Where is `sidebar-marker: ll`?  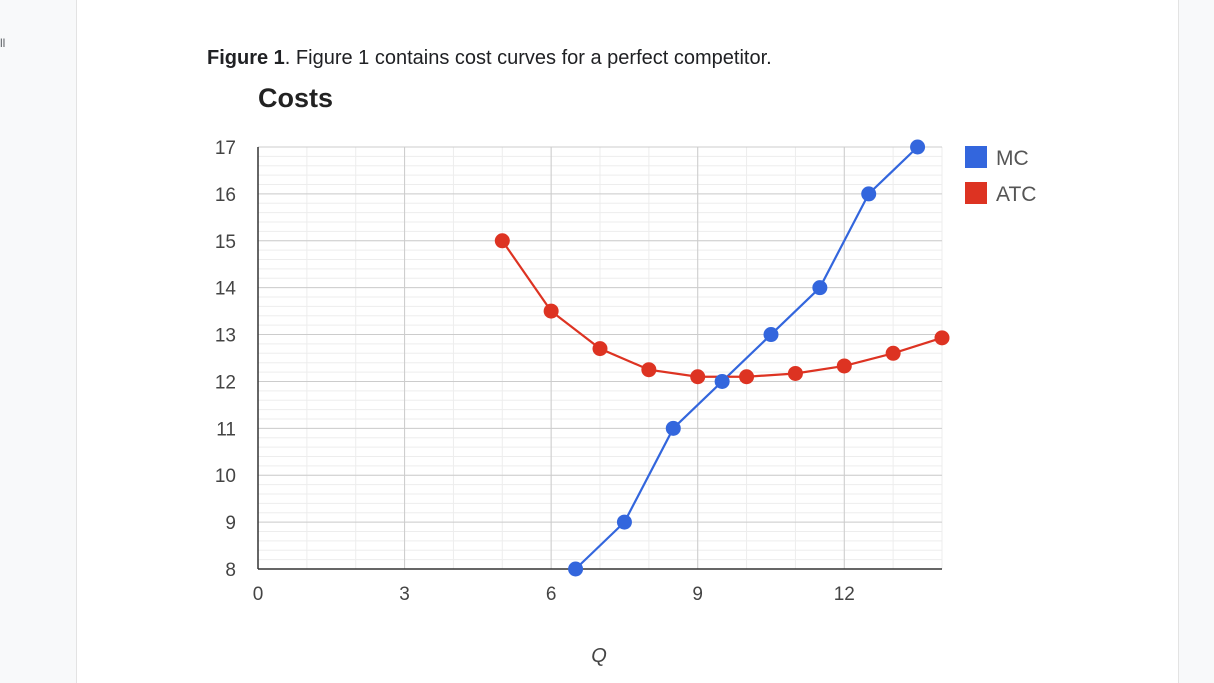 sidebar-marker: ll is located at coordinates (3, 43).